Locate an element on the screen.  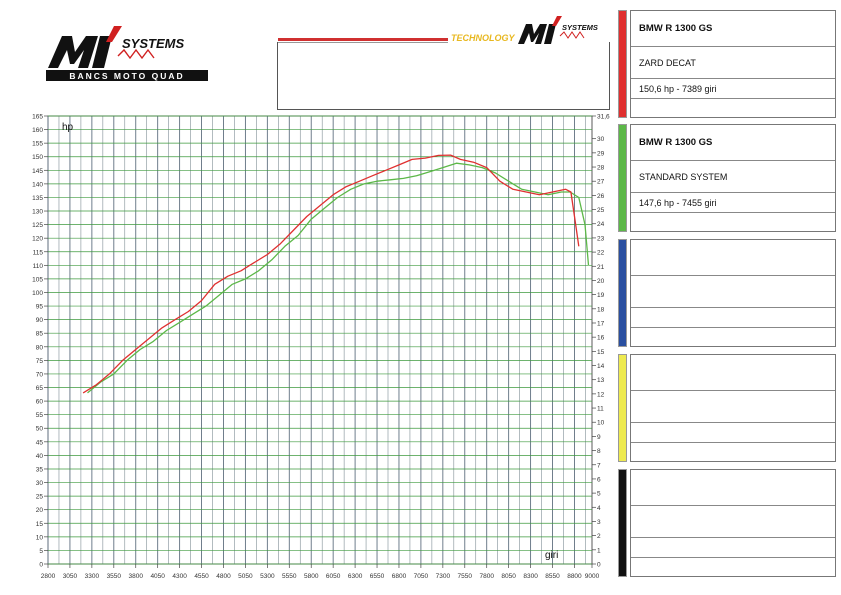
y-tick-label: 100 is located at coordinates (37, 293).